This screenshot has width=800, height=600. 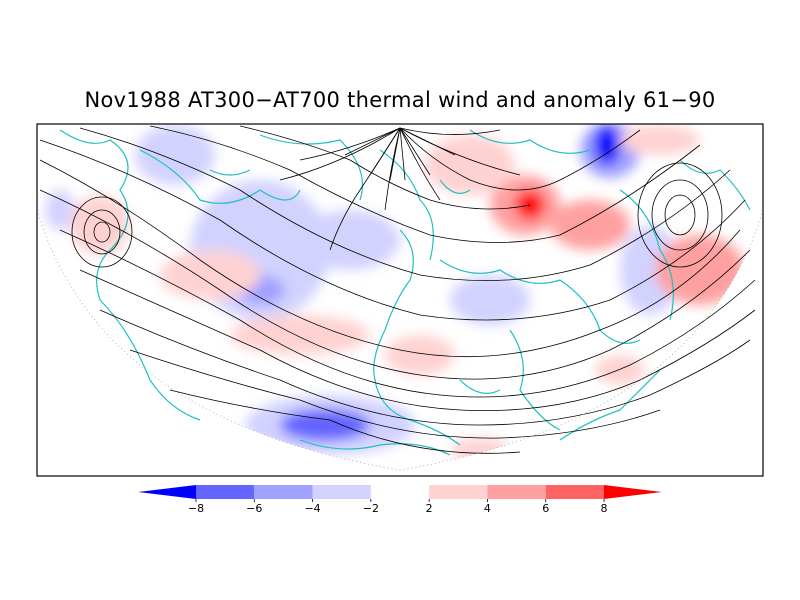 What do you see at coordinates (487, 508) in the screenshot?
I see `colorbar-tick-label: 4` at bounding box center [487, 508].